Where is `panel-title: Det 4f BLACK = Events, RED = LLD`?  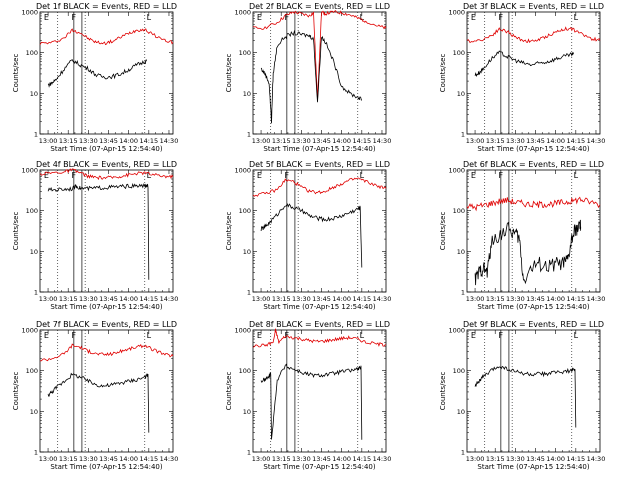 panel-title: Det 4f BLACK = Events, RED = LLD is located at coordinates (106, 164).